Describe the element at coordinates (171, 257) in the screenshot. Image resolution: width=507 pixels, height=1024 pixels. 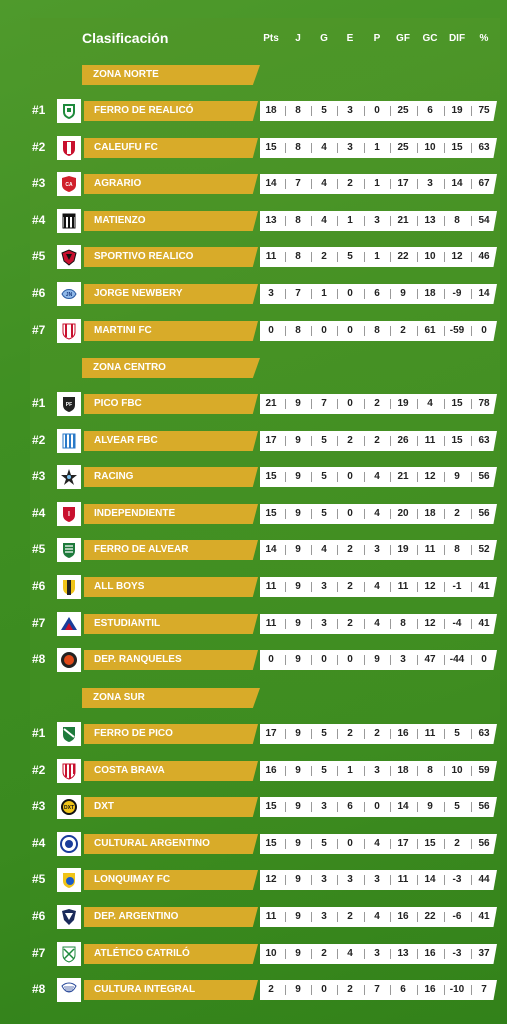
I see `team-name: SPORTIVO REALICO` at that location.